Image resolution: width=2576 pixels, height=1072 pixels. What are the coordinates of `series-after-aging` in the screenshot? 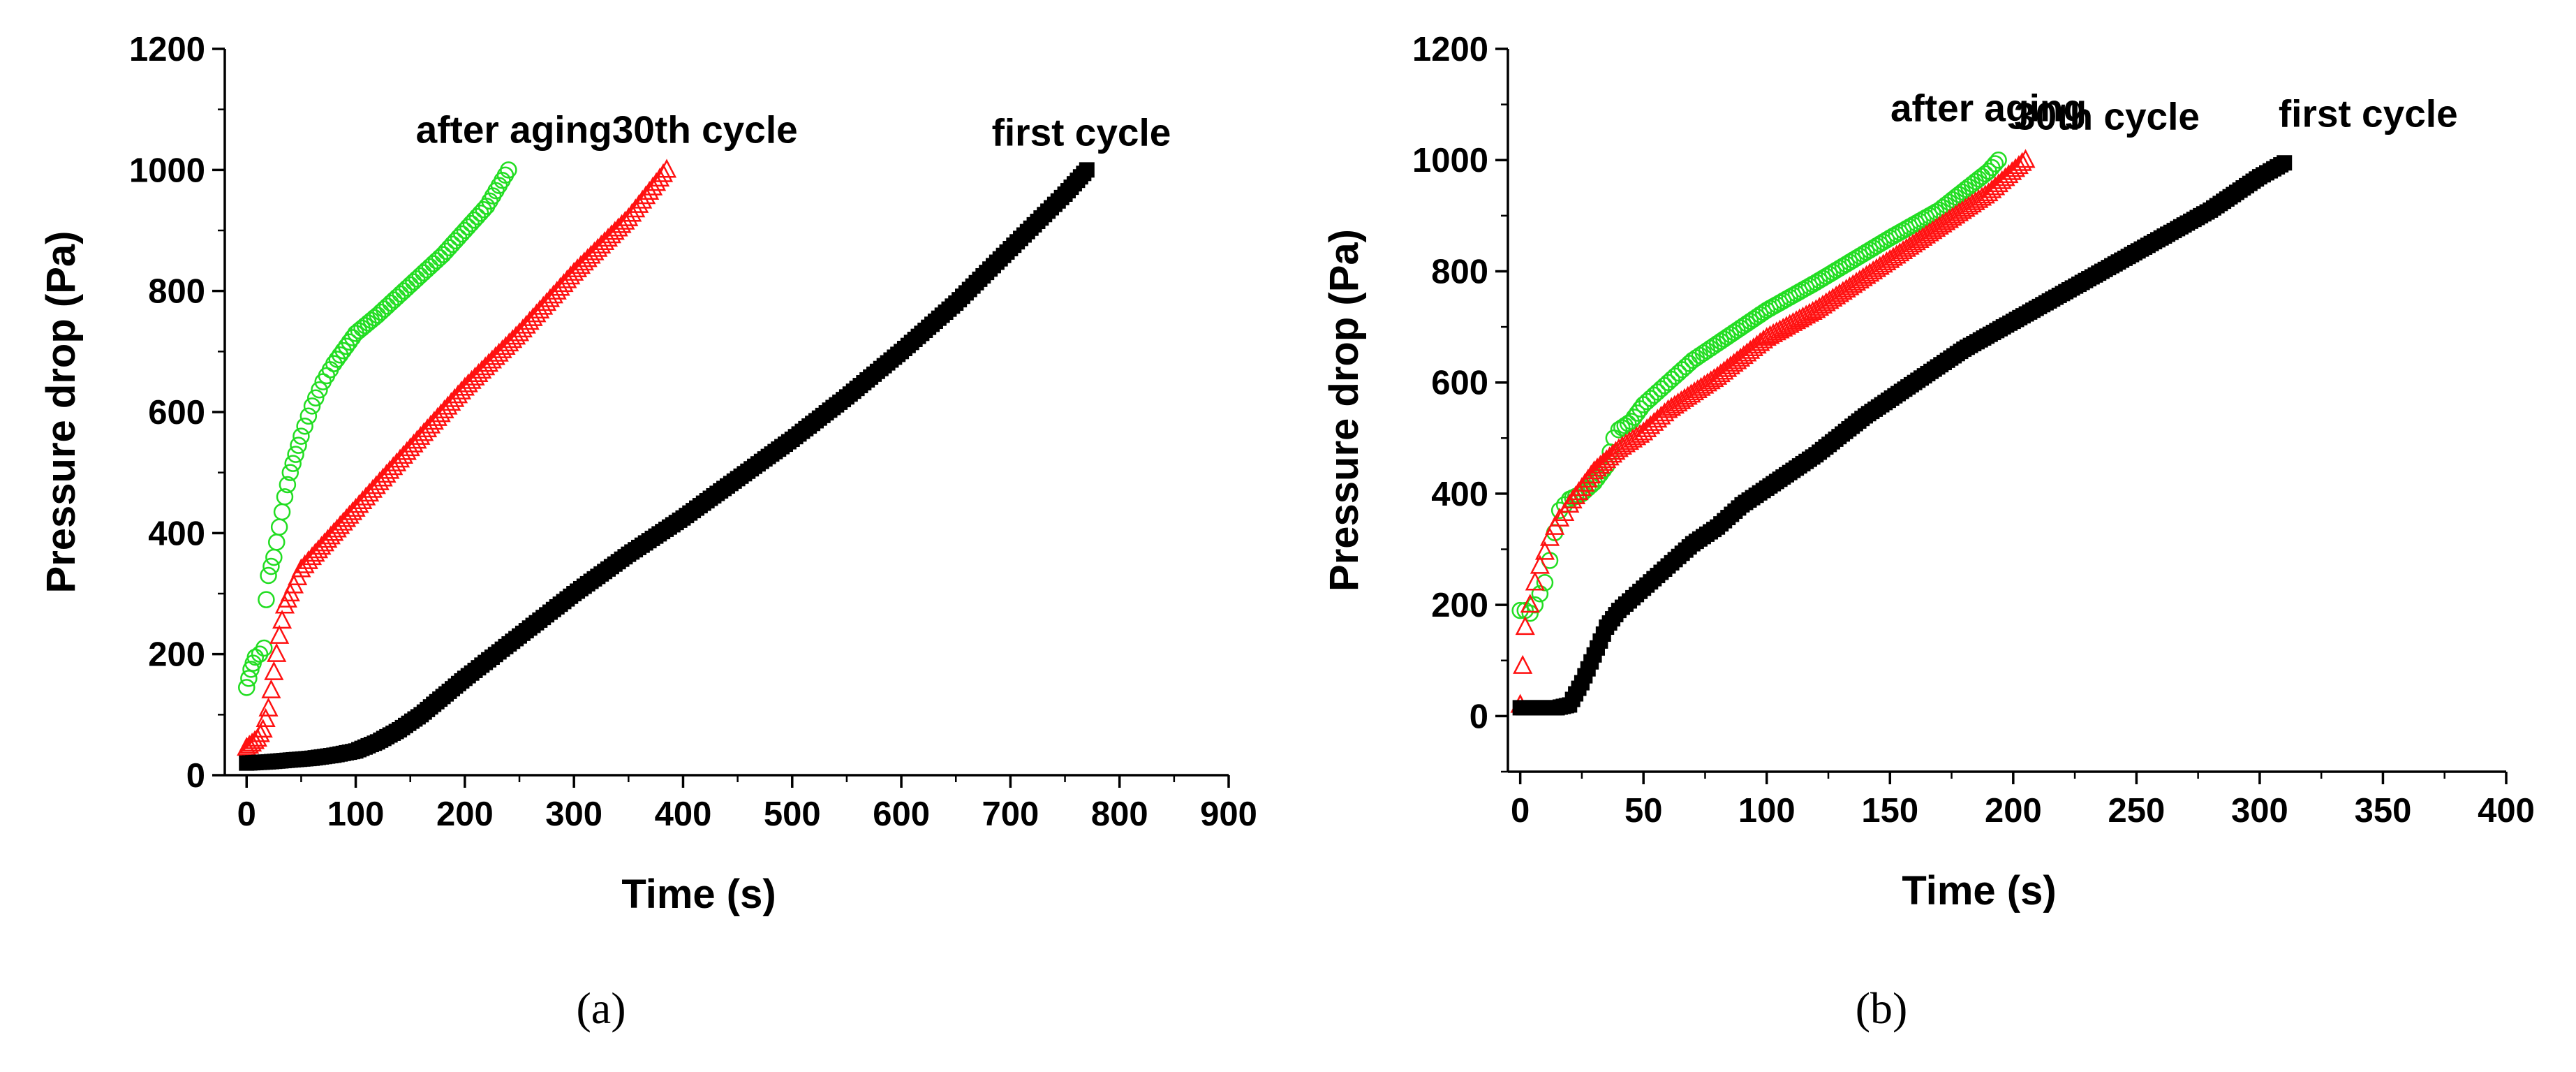 It's located at (1759, 386).